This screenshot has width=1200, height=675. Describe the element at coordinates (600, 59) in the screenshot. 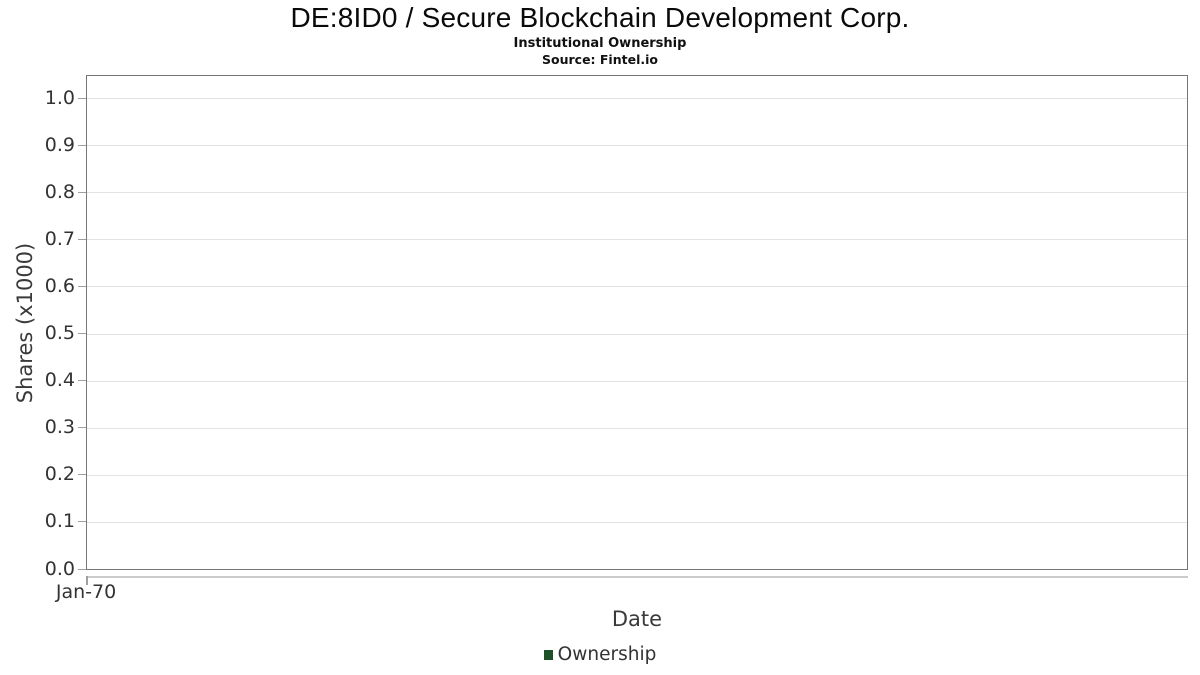

I see `chart-source-note: Source: Fintel.io` at that location.